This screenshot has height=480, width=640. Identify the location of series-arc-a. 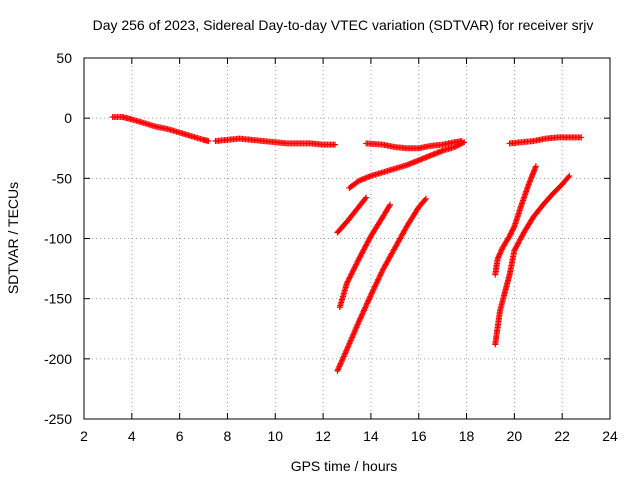
(160, 129).